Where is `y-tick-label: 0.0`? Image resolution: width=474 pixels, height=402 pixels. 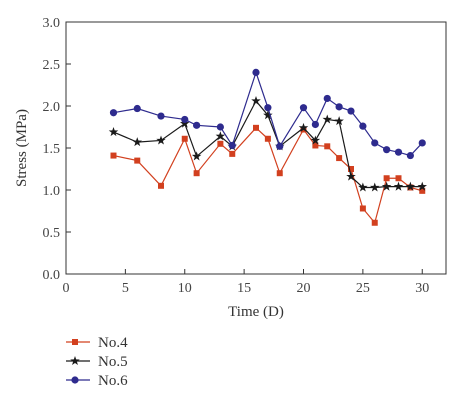 y-tick-label: 0.0 is located at coordinates (52, 275).